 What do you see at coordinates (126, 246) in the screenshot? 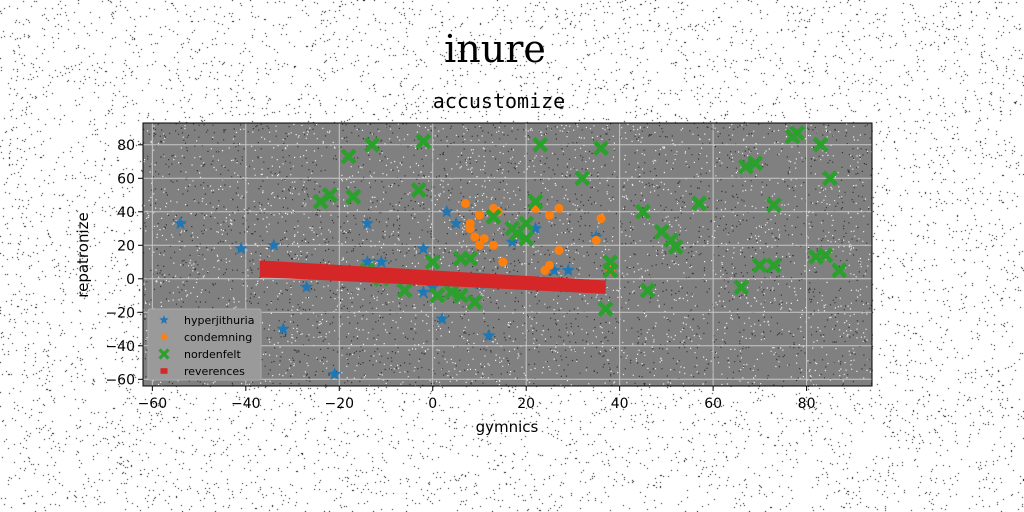
I see `y-tick-label: 20` at bounding box center [126, 246].